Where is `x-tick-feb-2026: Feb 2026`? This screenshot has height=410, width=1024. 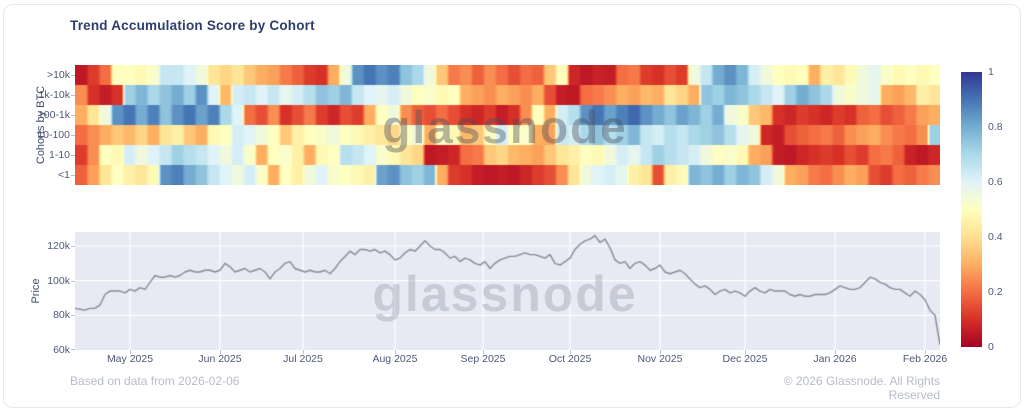
x-tick-feb-2026: Feb 2026 is located at coordinates (925, 359).